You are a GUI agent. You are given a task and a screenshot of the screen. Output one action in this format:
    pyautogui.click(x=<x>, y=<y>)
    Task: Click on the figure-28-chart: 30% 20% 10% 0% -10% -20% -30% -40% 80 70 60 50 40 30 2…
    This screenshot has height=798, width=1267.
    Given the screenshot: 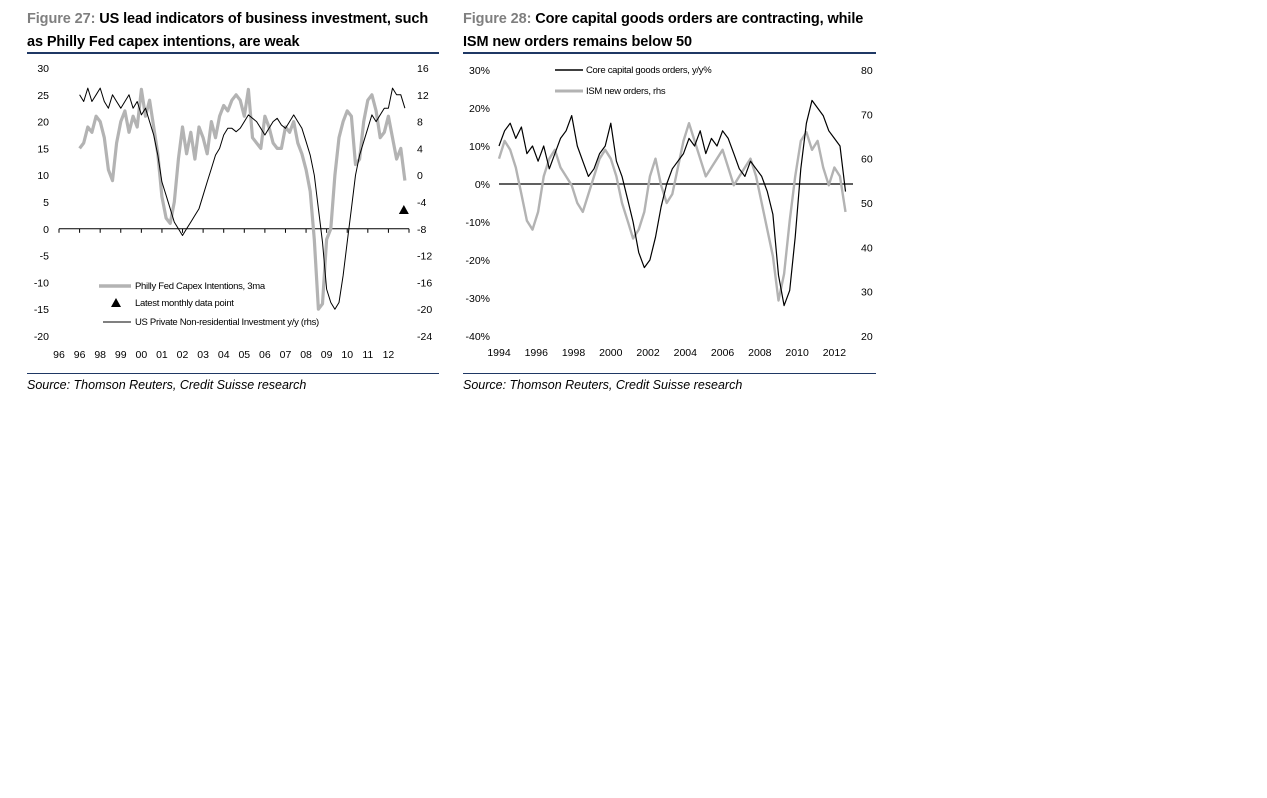 What is the action you would take?
    pyautogui.click(x=669, y=212)
    